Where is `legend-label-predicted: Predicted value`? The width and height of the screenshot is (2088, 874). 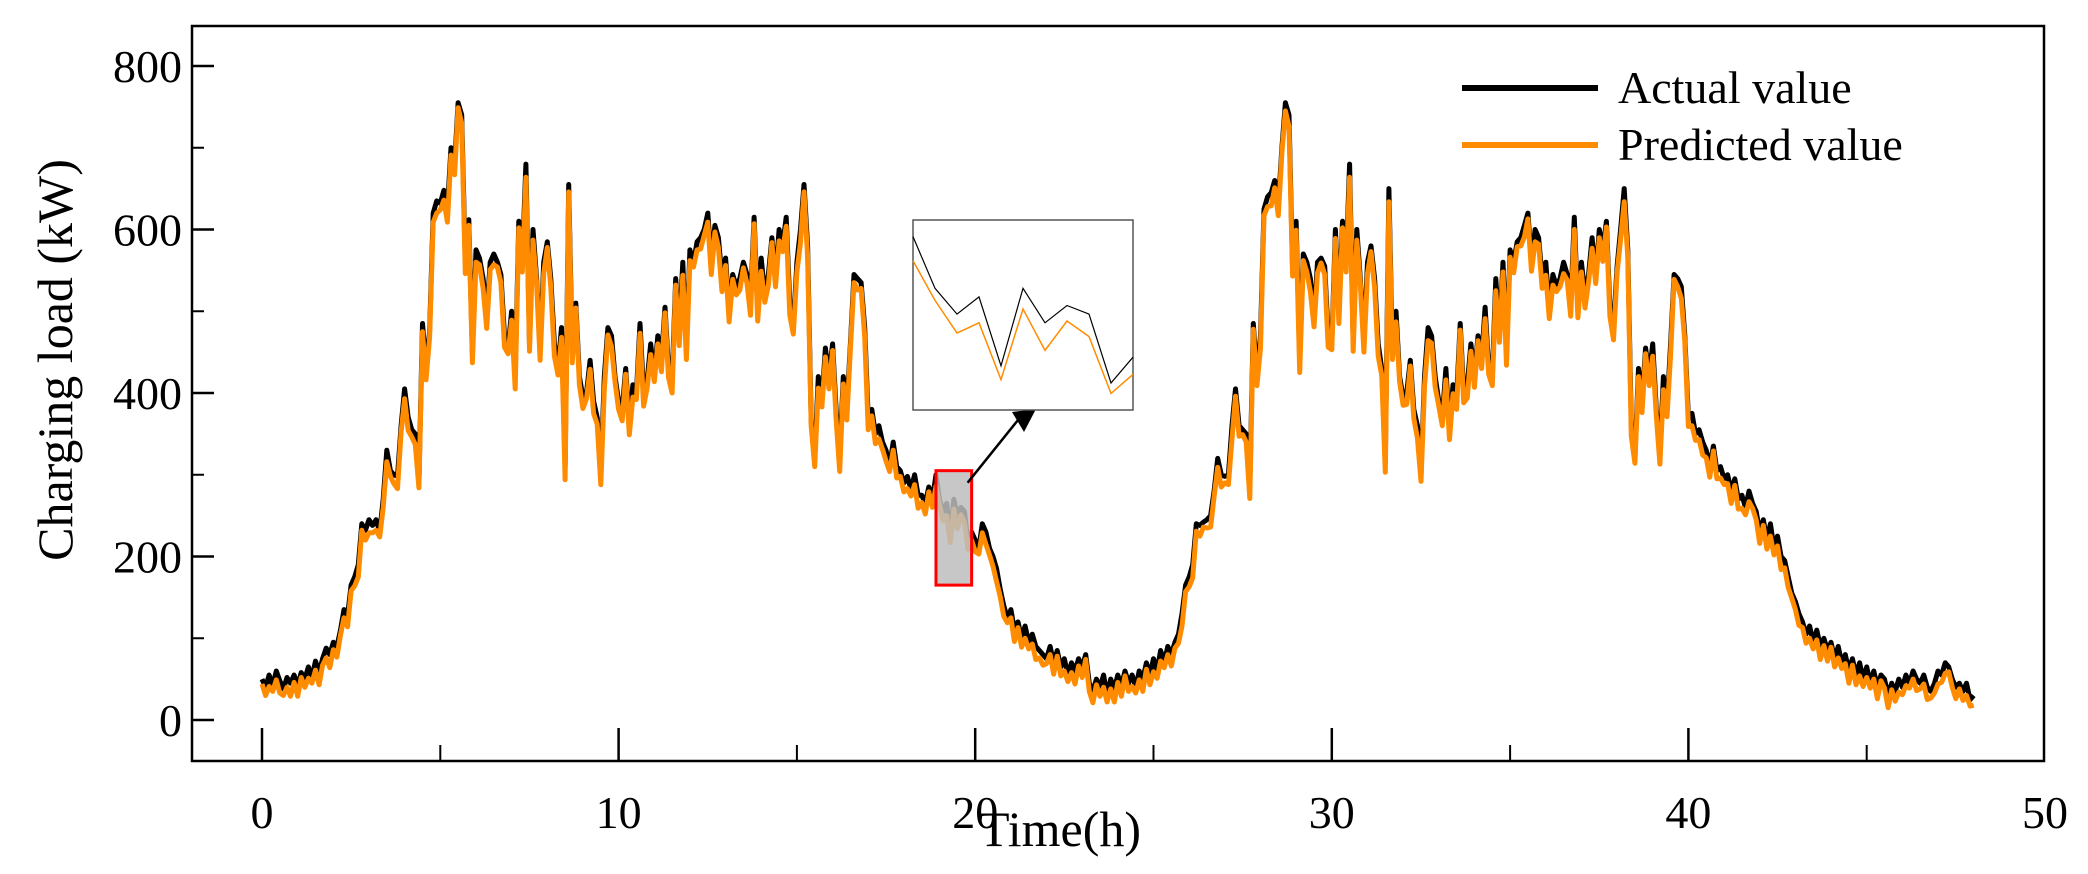
legend-label-predicted: Predicted value is located at coordinates (1760, 144).